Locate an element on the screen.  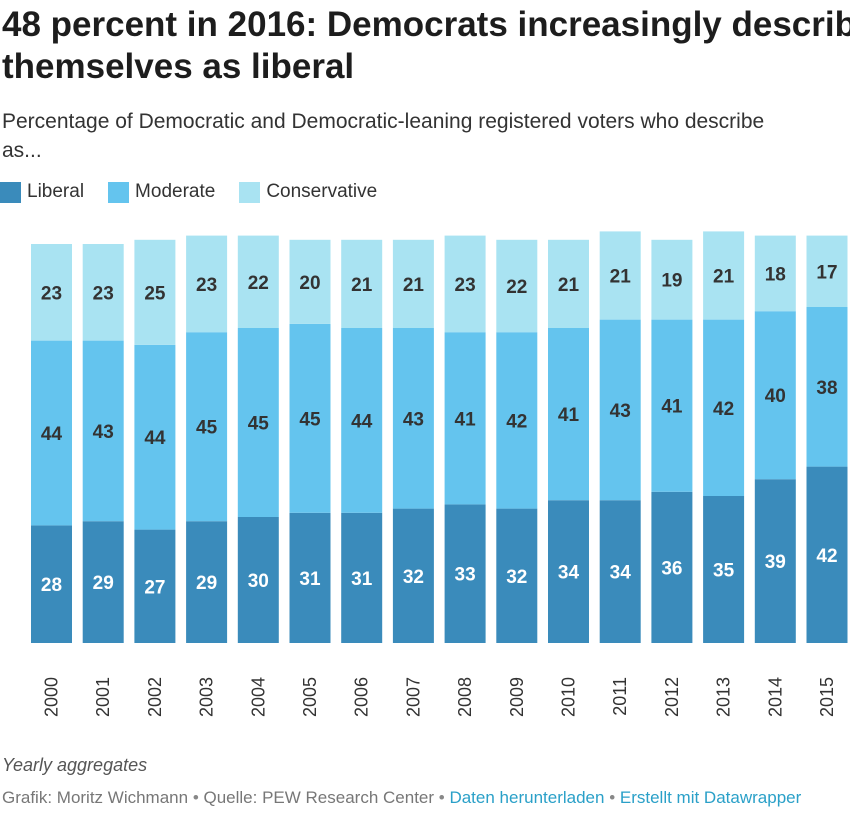
data-label-conservative-2004: 22 is located at coordinates (258, 283).